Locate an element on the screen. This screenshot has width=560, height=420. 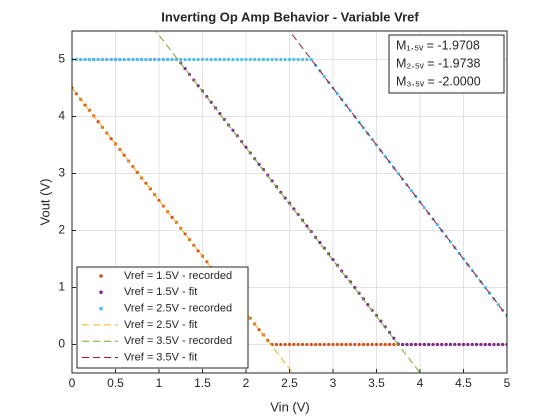
y-tick-label: 5 is located at coordinates (61, 59).